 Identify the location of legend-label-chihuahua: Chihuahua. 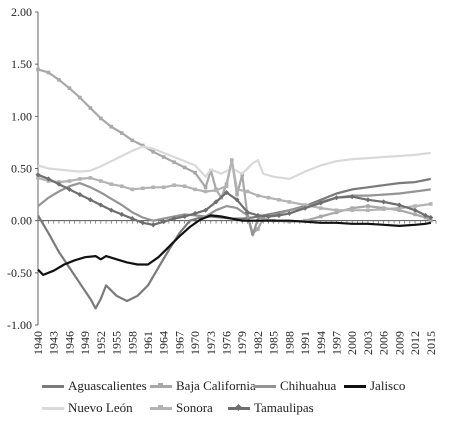
(308, 385).